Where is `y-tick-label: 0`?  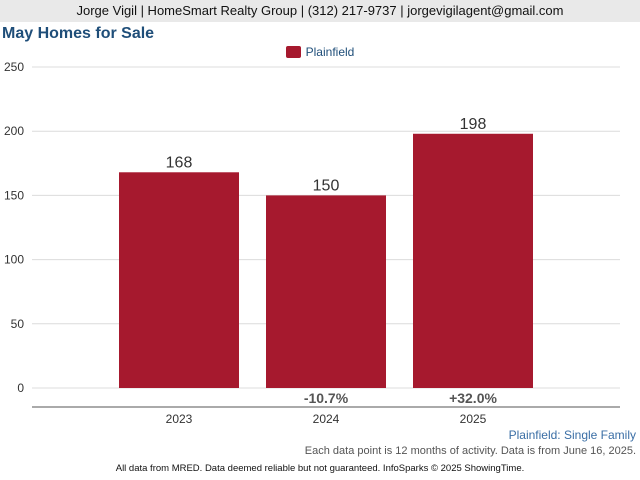 y-tick-label: 0 is located at coordinates (20, 388).